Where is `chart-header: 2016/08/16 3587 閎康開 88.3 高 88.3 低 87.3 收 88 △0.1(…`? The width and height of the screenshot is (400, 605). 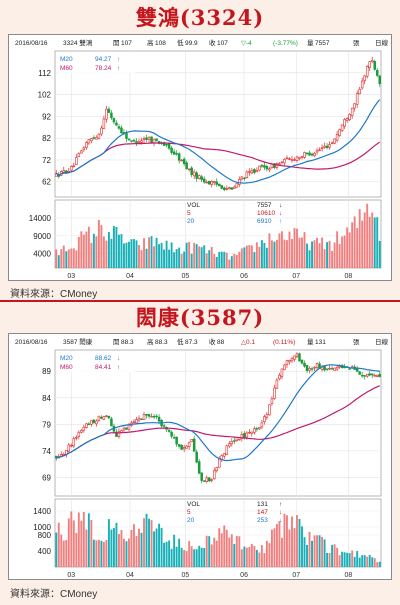
chart-header: 2016/08/16 3587 閎康開 88.3 高 88.3 低 87.3 收 88 △0.1(… is located at coordinates (202, 341).